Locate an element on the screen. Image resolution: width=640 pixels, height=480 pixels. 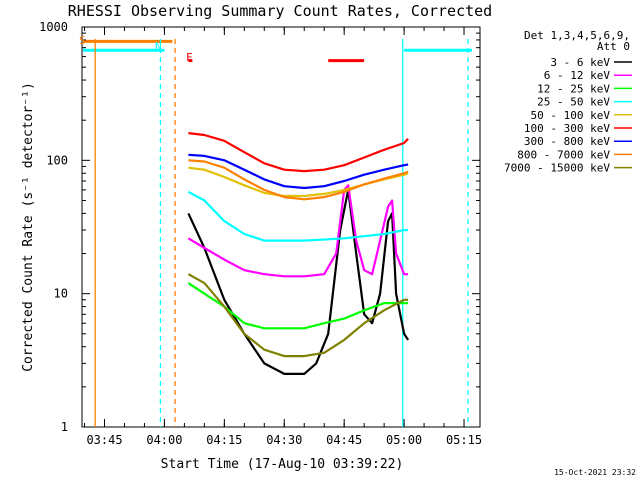
x-tick-label: 03:45 is located at coordinates (104, 440).